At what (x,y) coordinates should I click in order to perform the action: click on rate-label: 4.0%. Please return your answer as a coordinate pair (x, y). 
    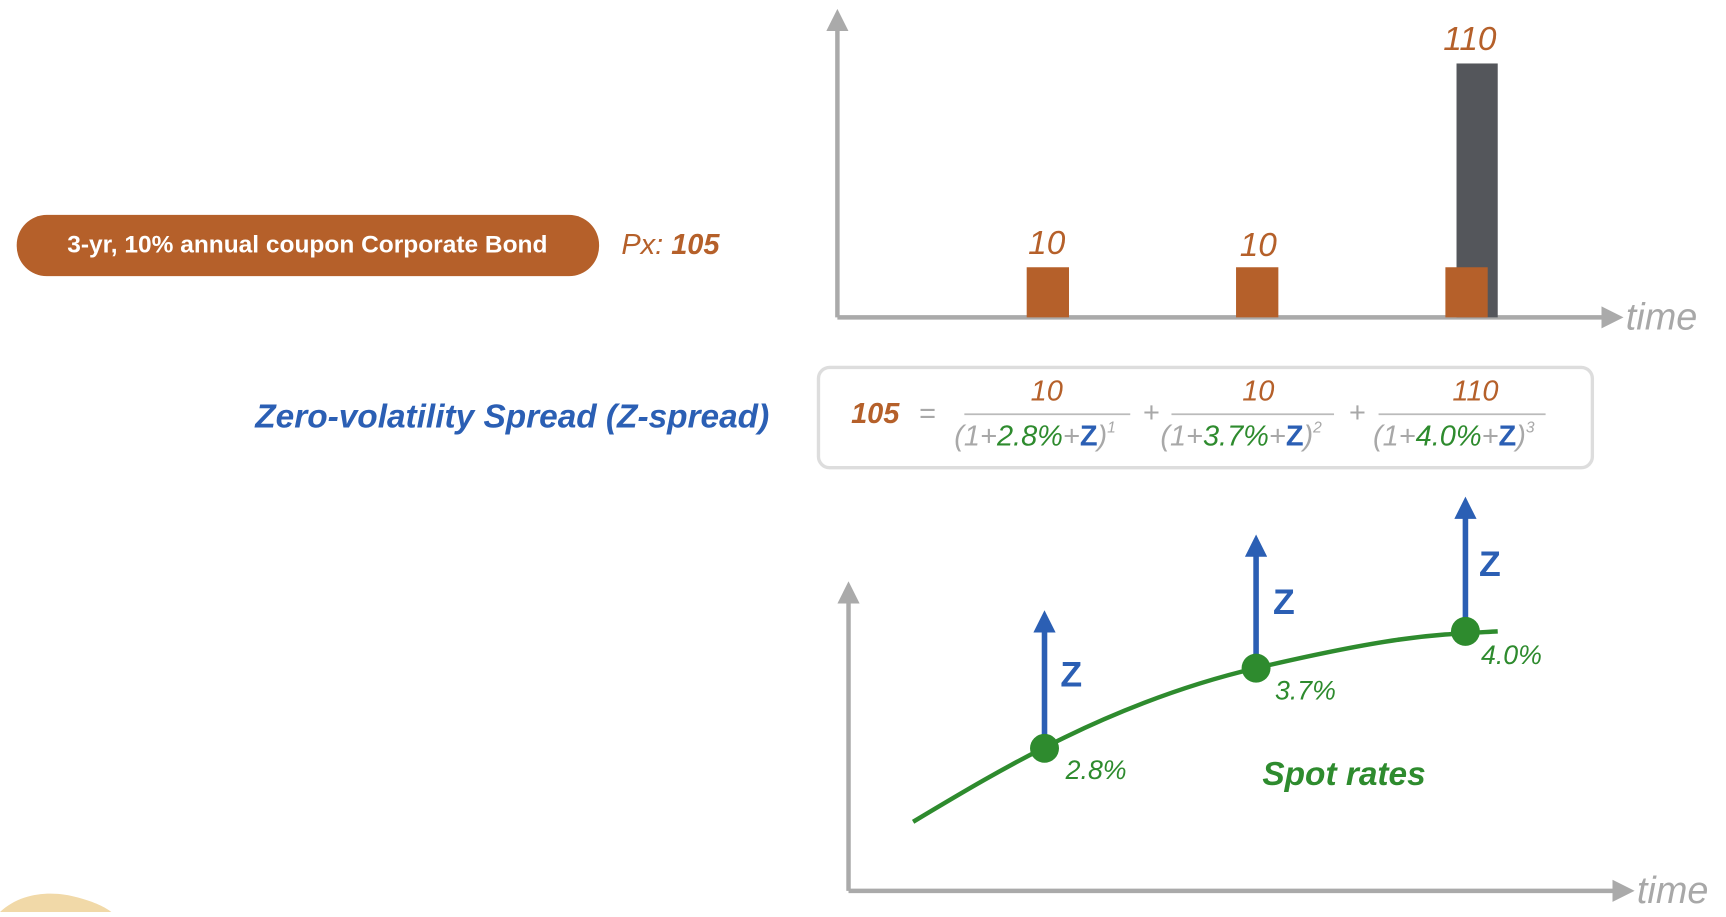
    Looking at the image, I should click on (1511, 655).